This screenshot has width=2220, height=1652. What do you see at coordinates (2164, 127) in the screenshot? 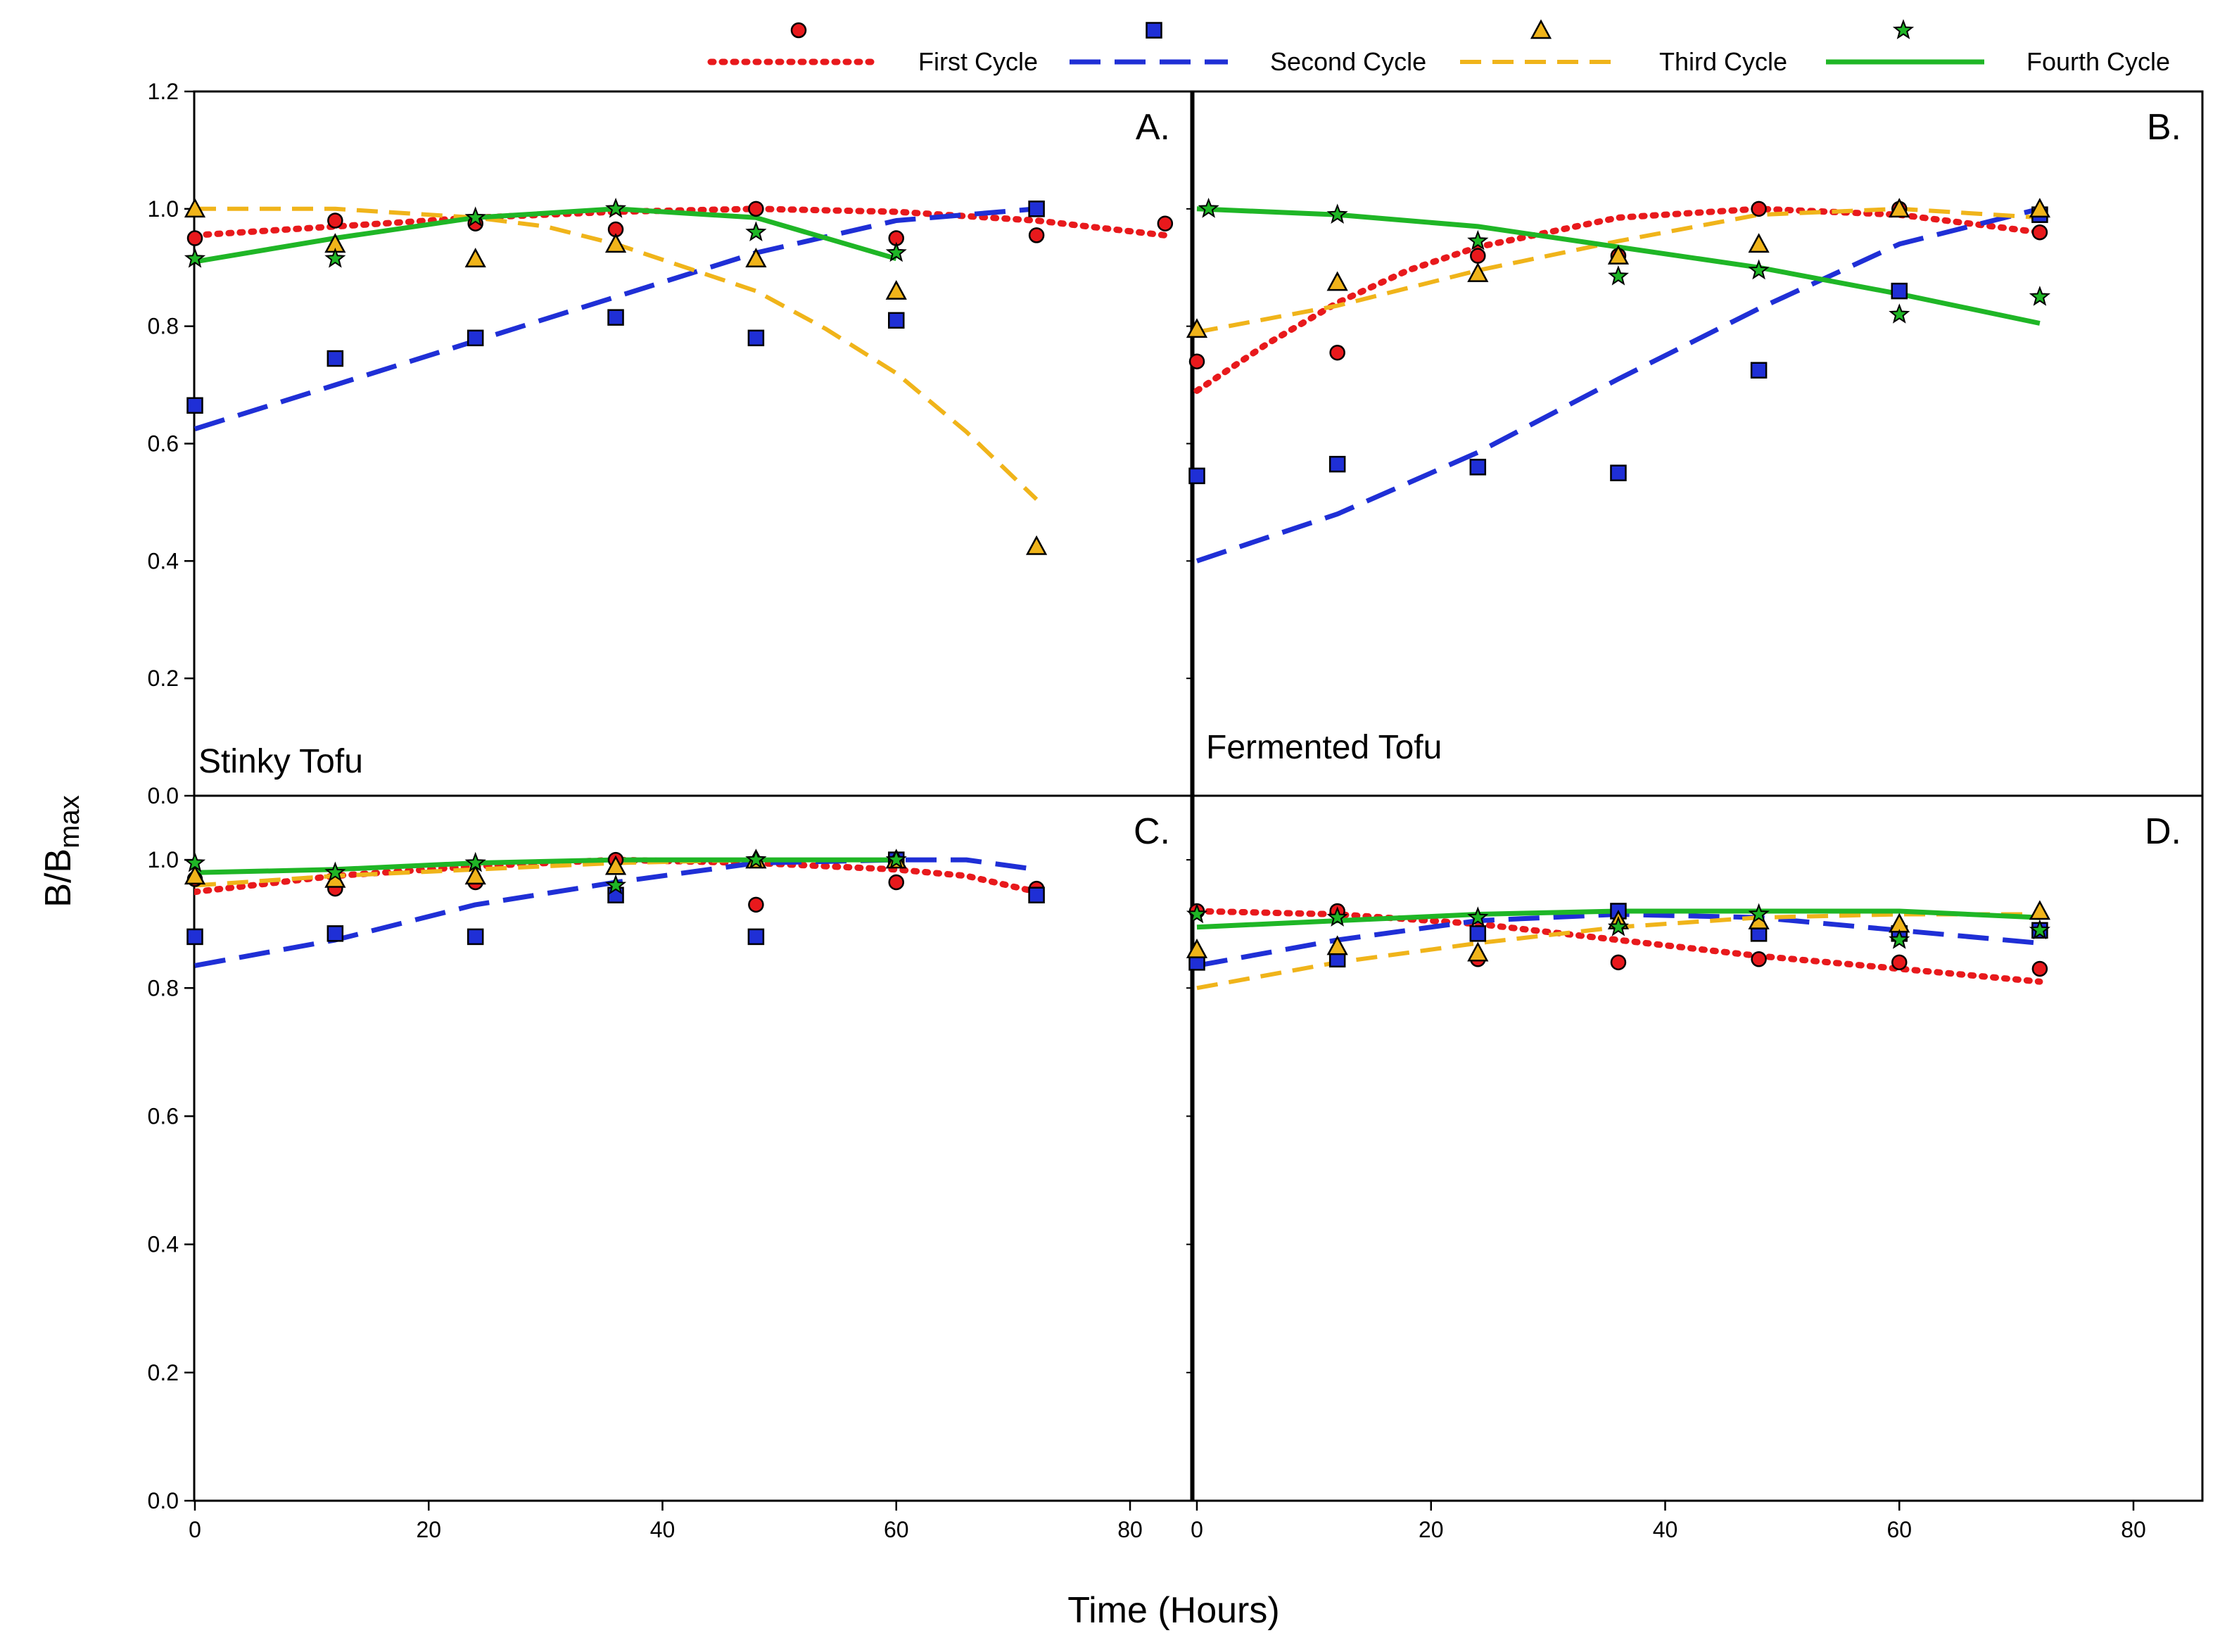
I see `panel-letter-b: B.` at bounding box center [2164, 127].